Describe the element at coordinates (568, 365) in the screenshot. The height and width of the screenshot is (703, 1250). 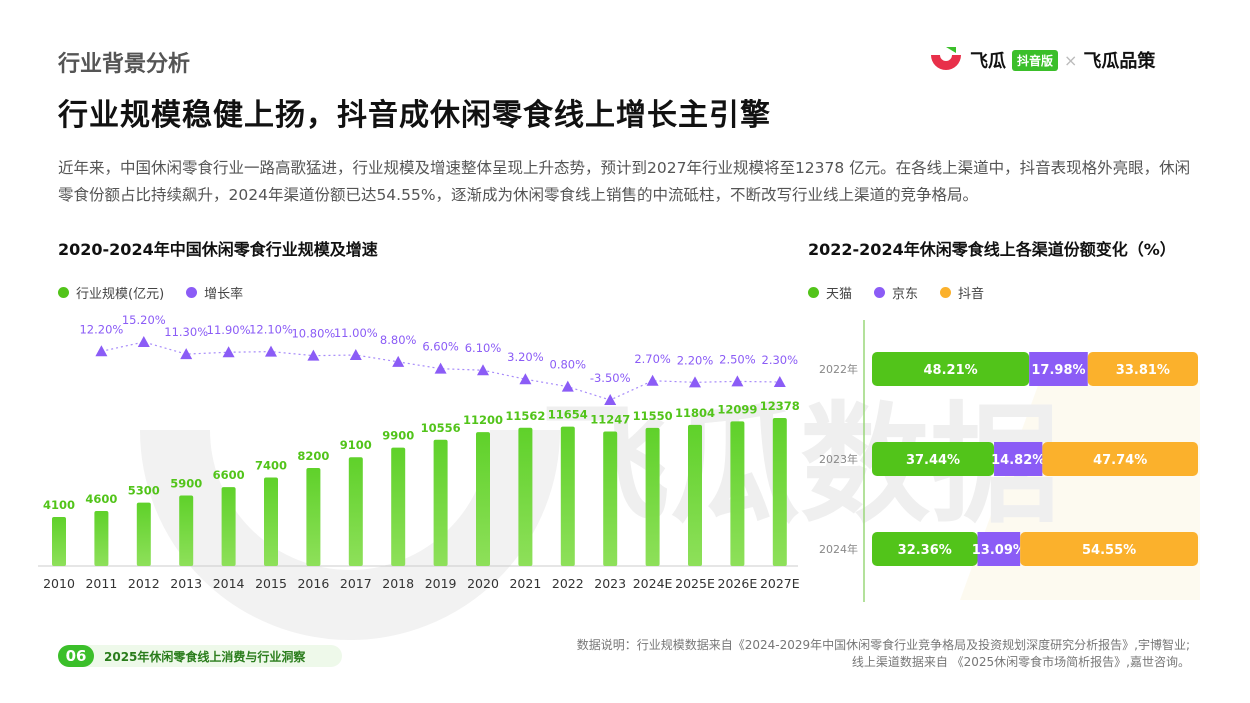
I see `growth-rate-label: 0.80%` at that location.